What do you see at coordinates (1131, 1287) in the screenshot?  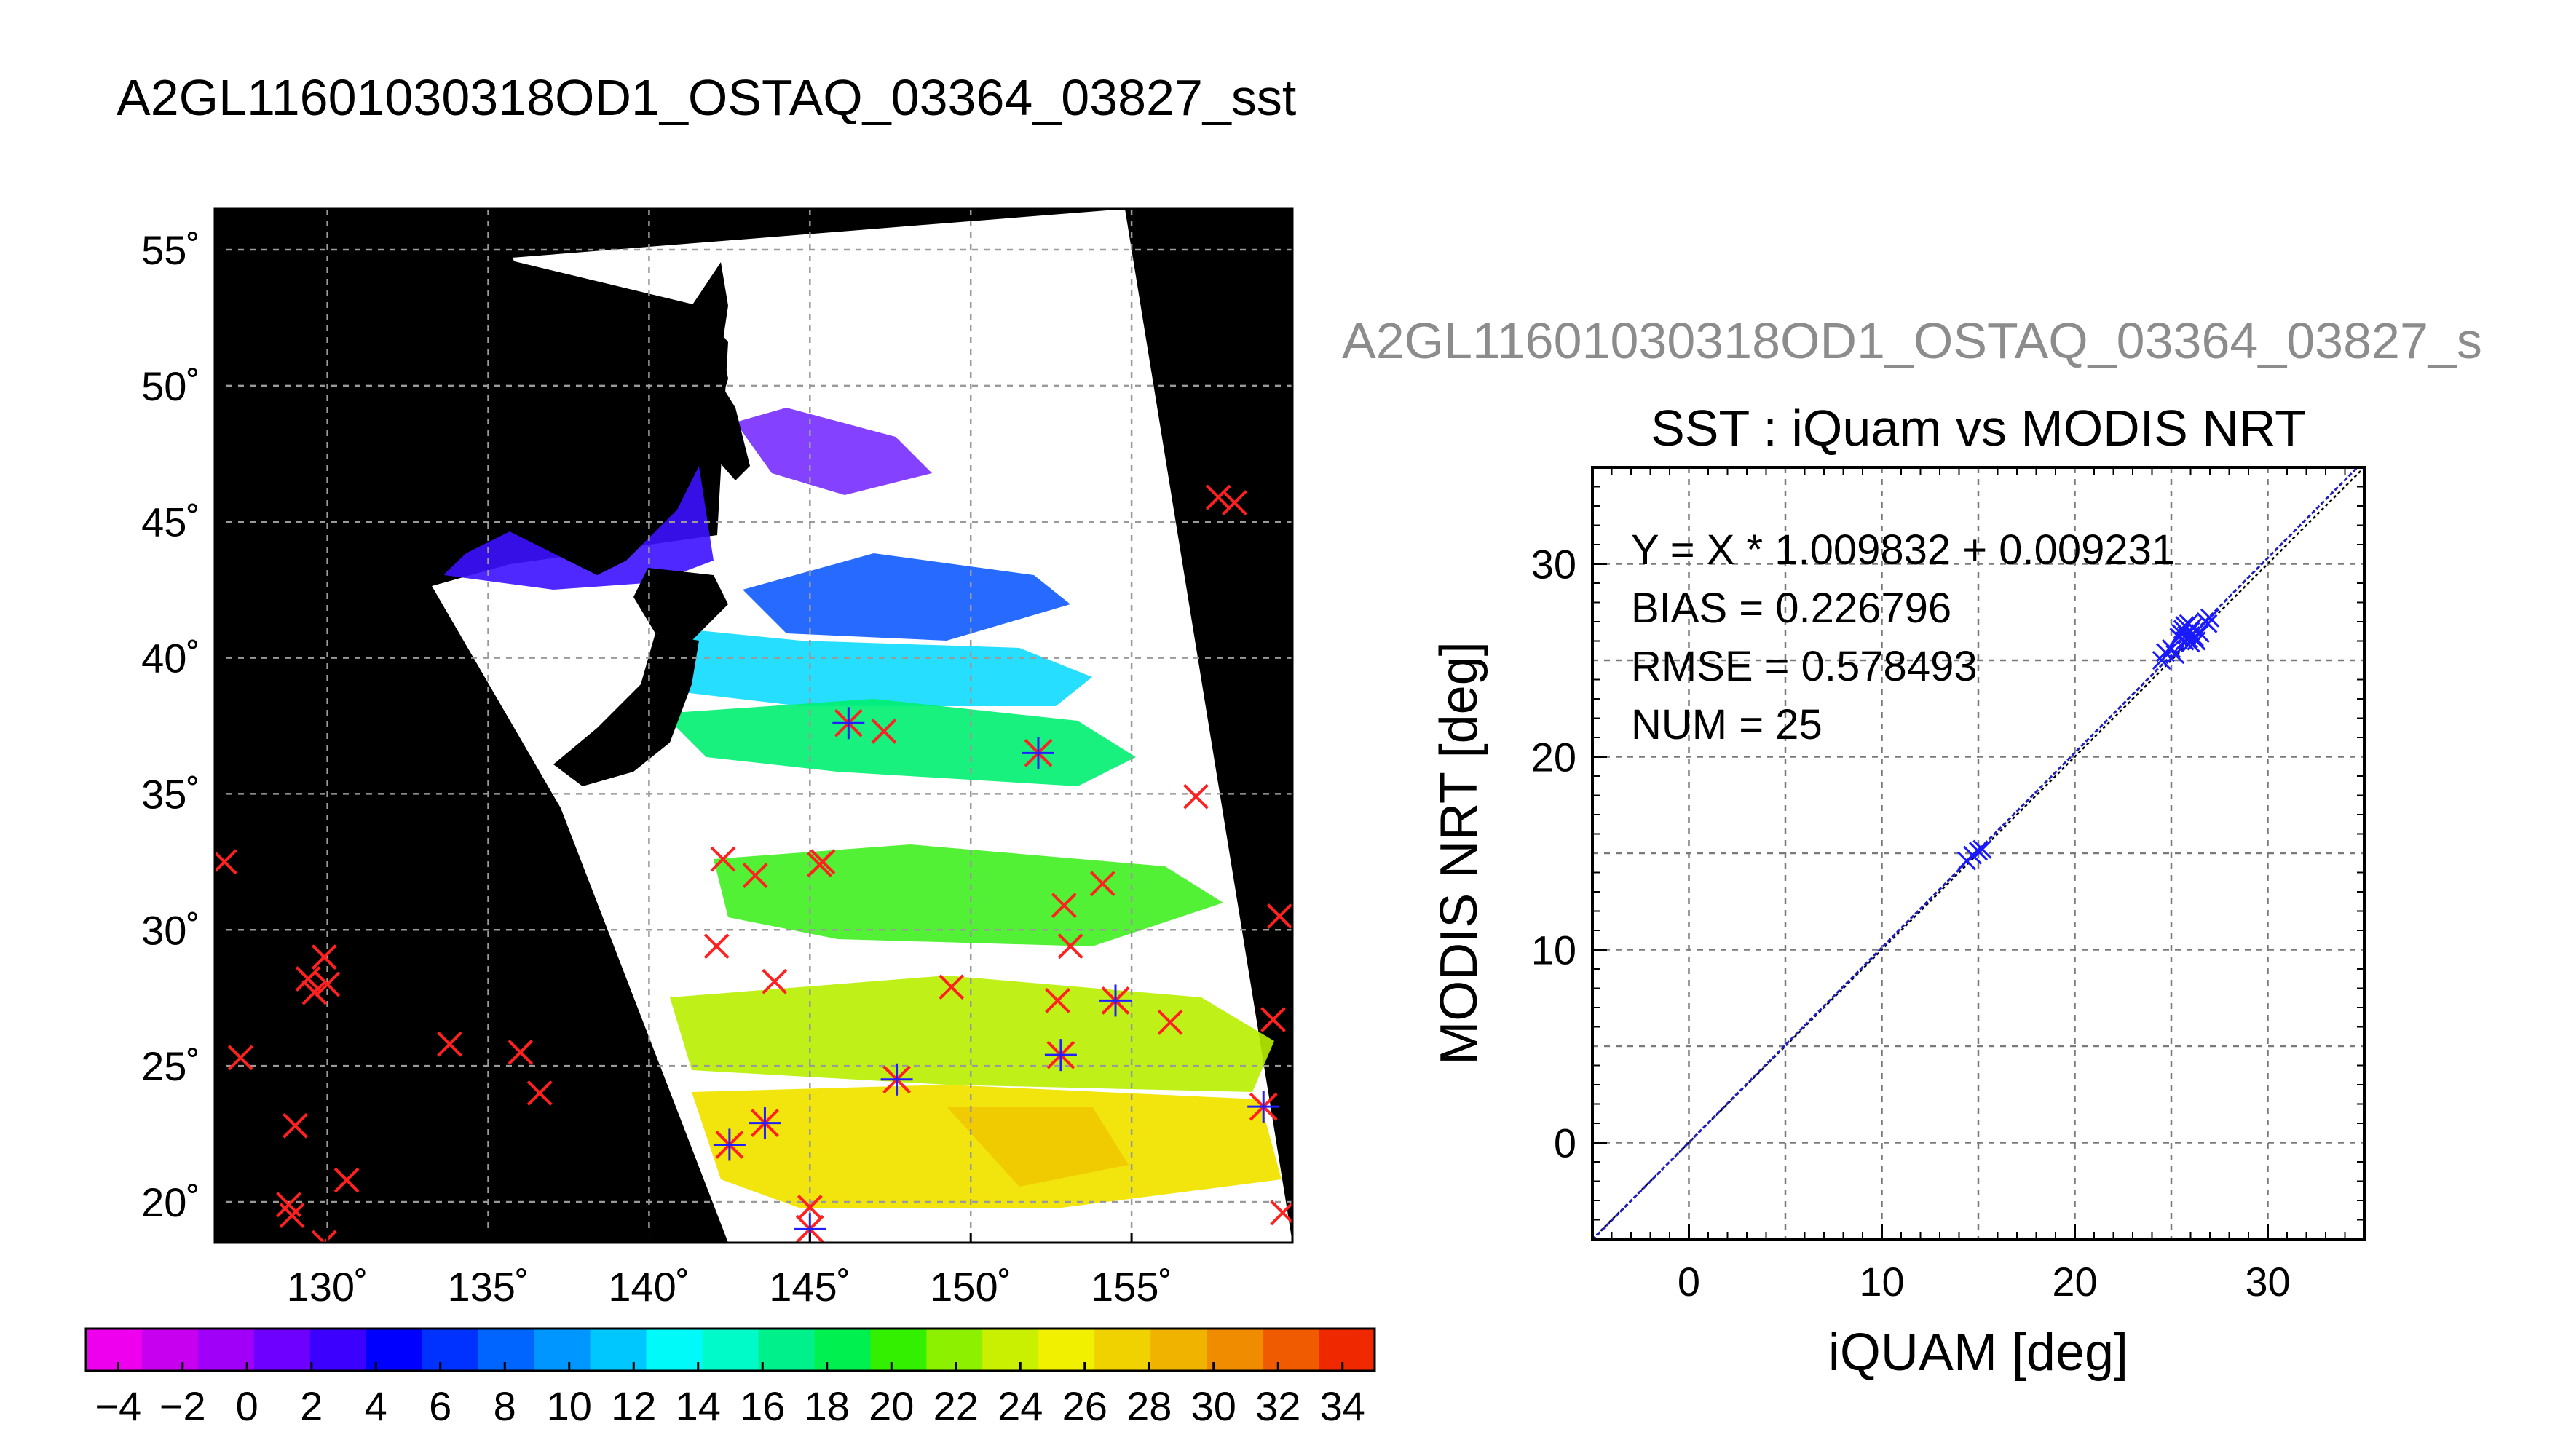 I see `map-lon-tick-label: 155˚` at bounding box center [1131, 1287].